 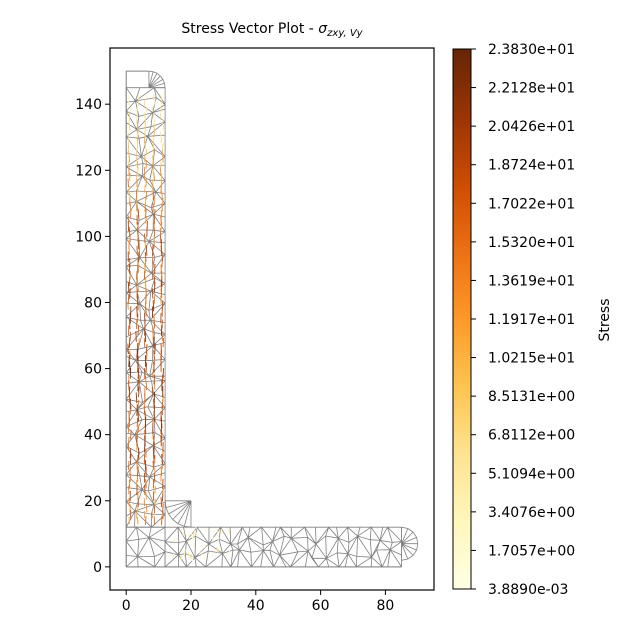 What do you see at coordinates (92, 336) in the screenshot?
I see `y-axis: 0 20 40 60 80 100 120 140` at bounding box center [92, 336].